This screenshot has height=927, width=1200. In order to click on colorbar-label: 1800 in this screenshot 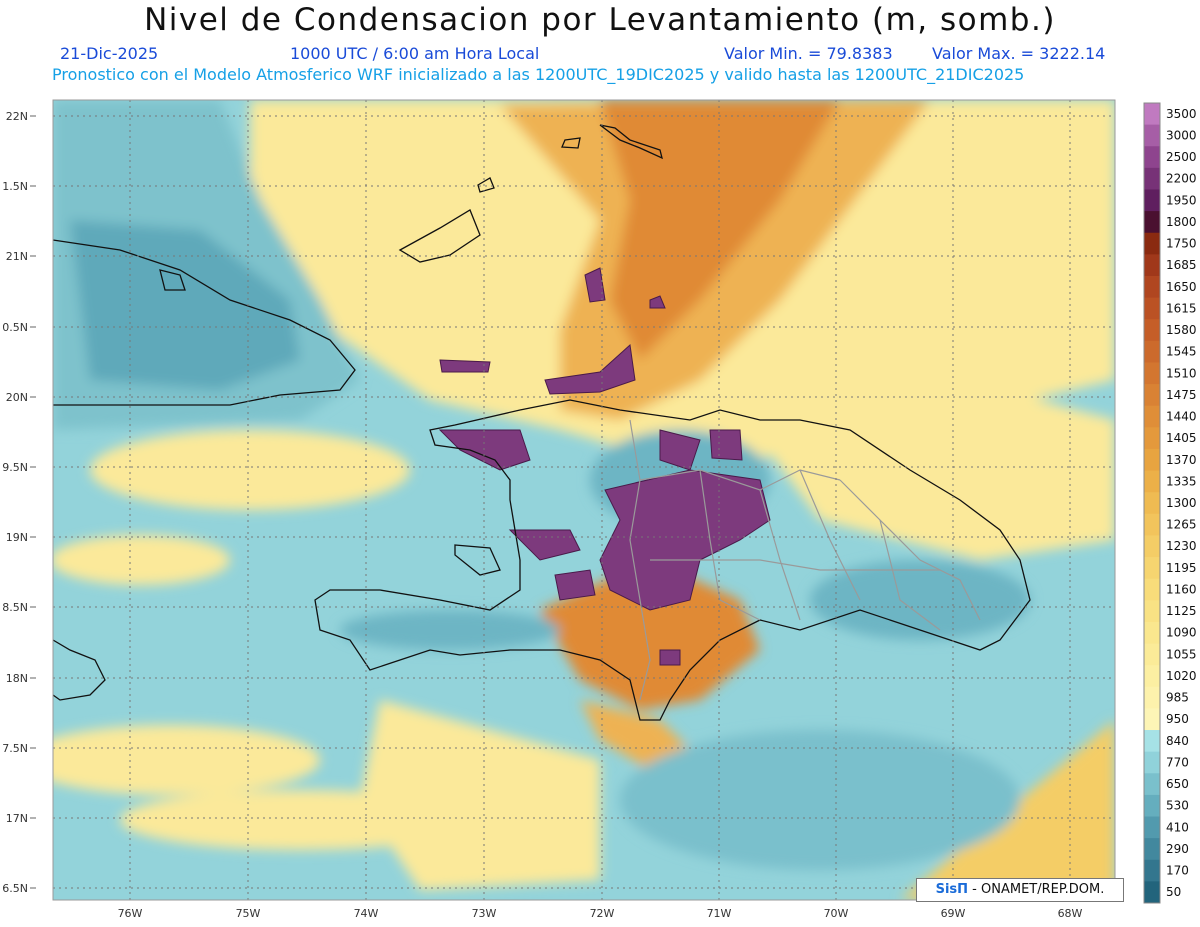, I will do `click(1181, 222)`.